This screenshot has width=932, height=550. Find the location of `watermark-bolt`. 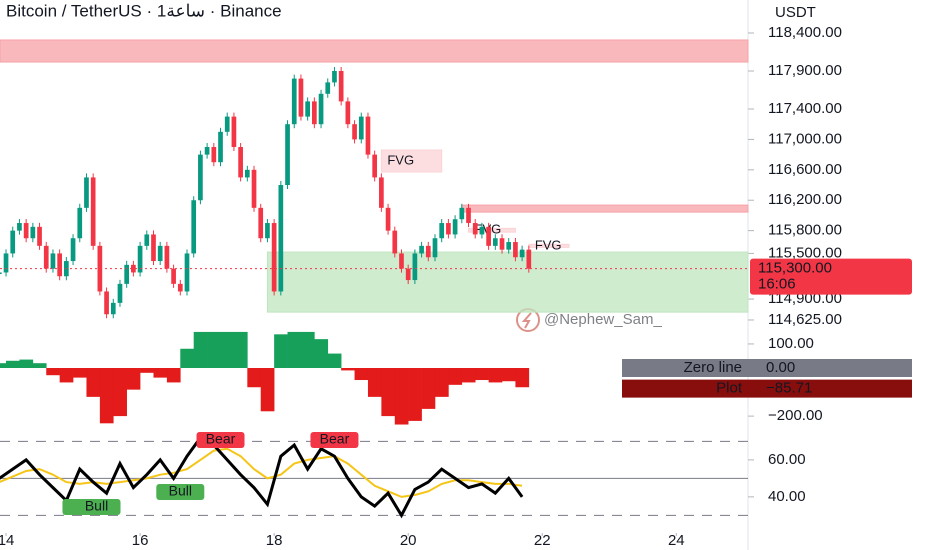

watermark-bolt is located at coordinates (526, 320).